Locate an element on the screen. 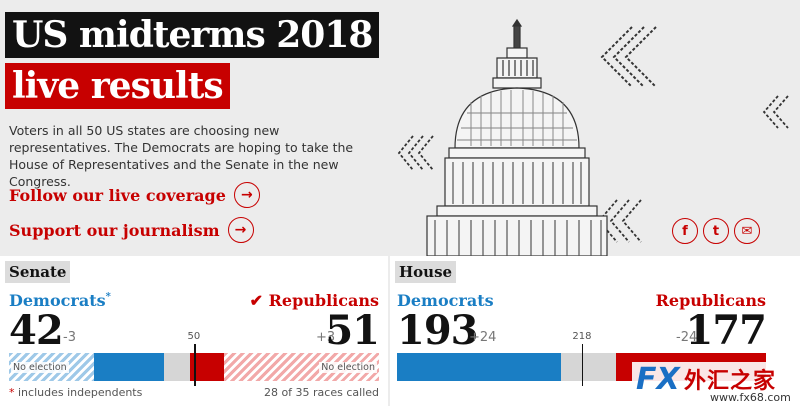  check-icon: ✔ is located at coordinates (256, 300).